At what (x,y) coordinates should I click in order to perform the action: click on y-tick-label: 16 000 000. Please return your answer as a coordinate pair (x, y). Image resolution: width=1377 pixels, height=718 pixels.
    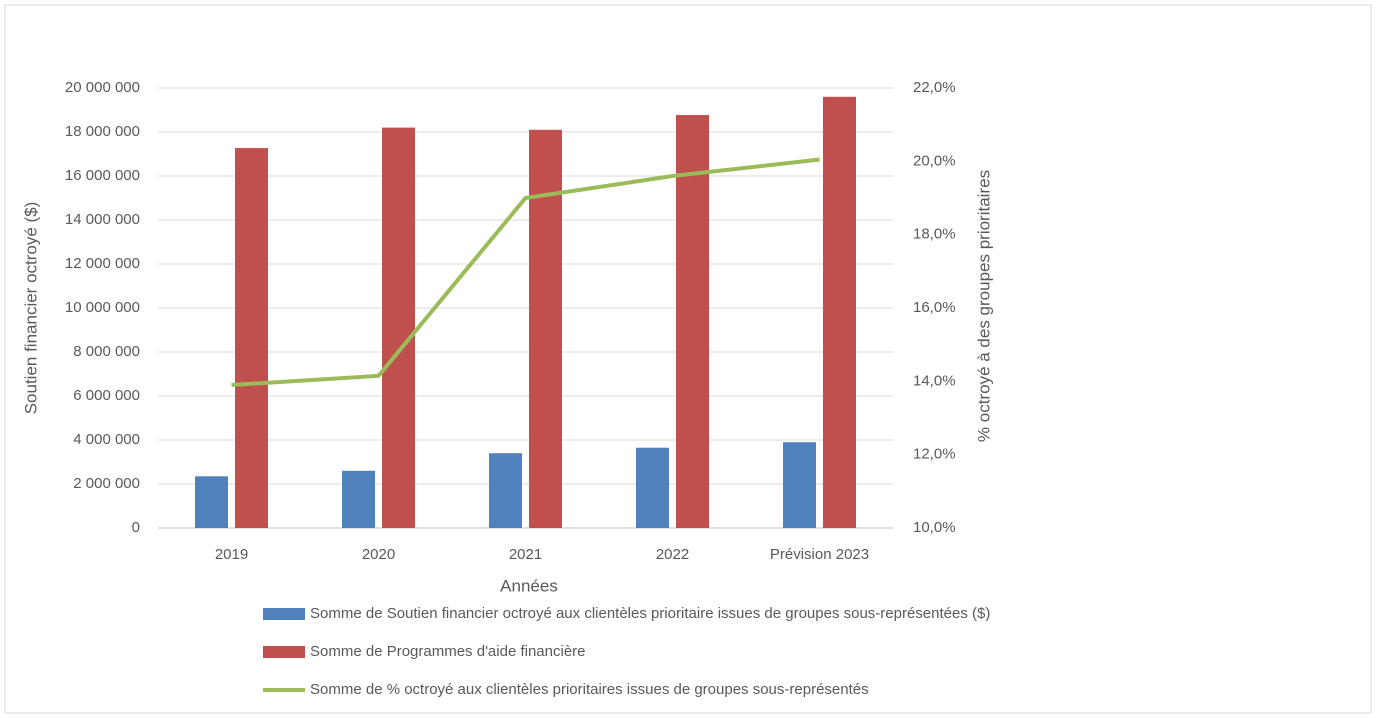
    Looking at the image, I should click on (102, 175).